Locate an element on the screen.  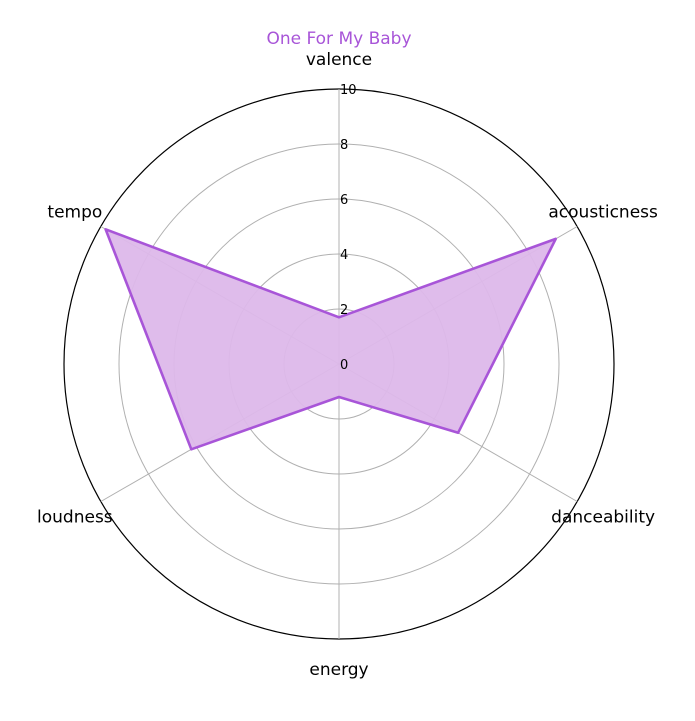
radial-tick-label: 6 is located at coordinates (344, 200).